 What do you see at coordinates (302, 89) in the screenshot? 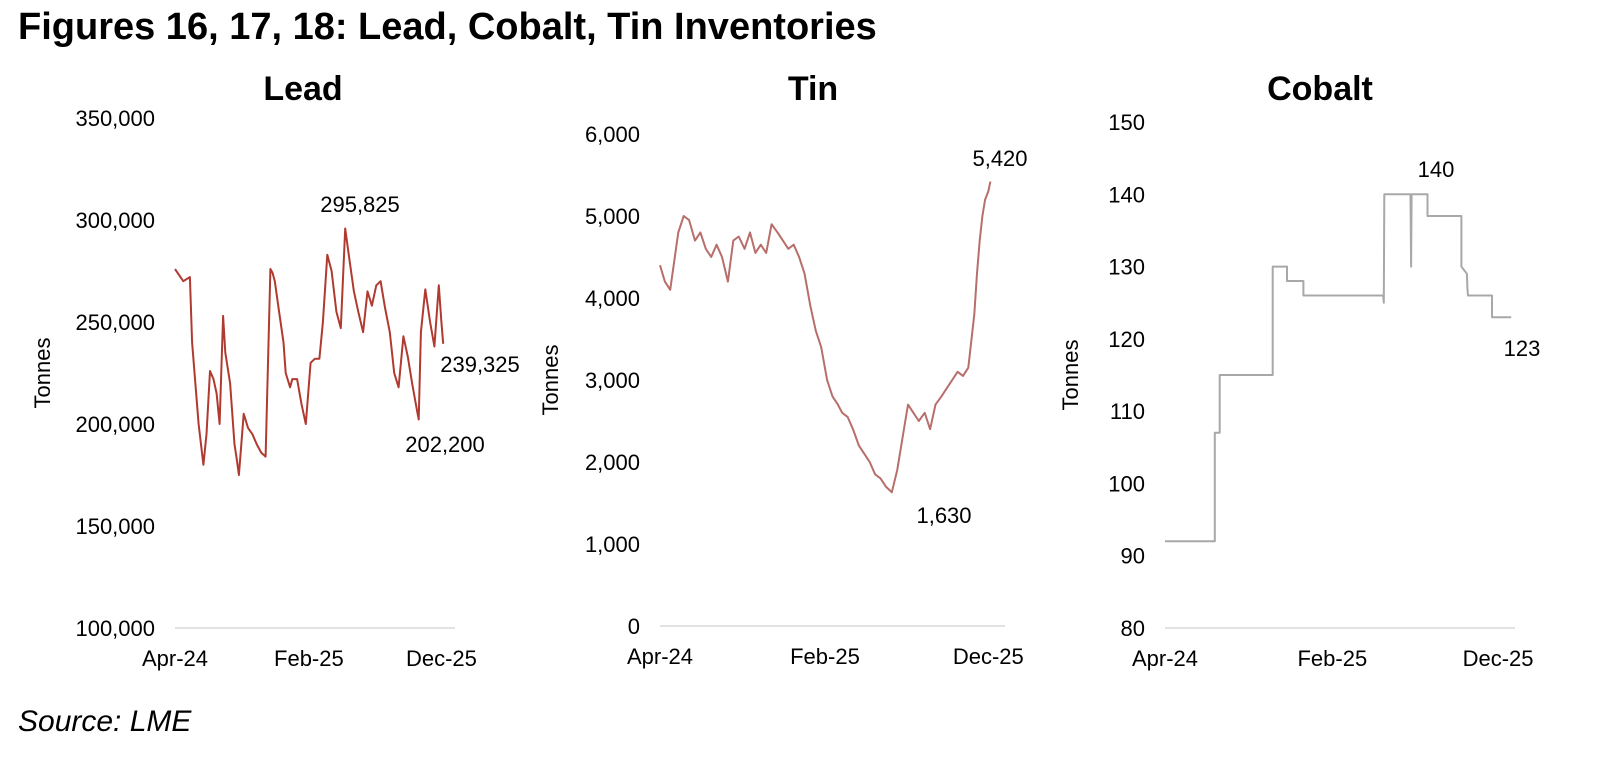
I see `lead-chart-title: Lead` at bounding box center [302, 89].